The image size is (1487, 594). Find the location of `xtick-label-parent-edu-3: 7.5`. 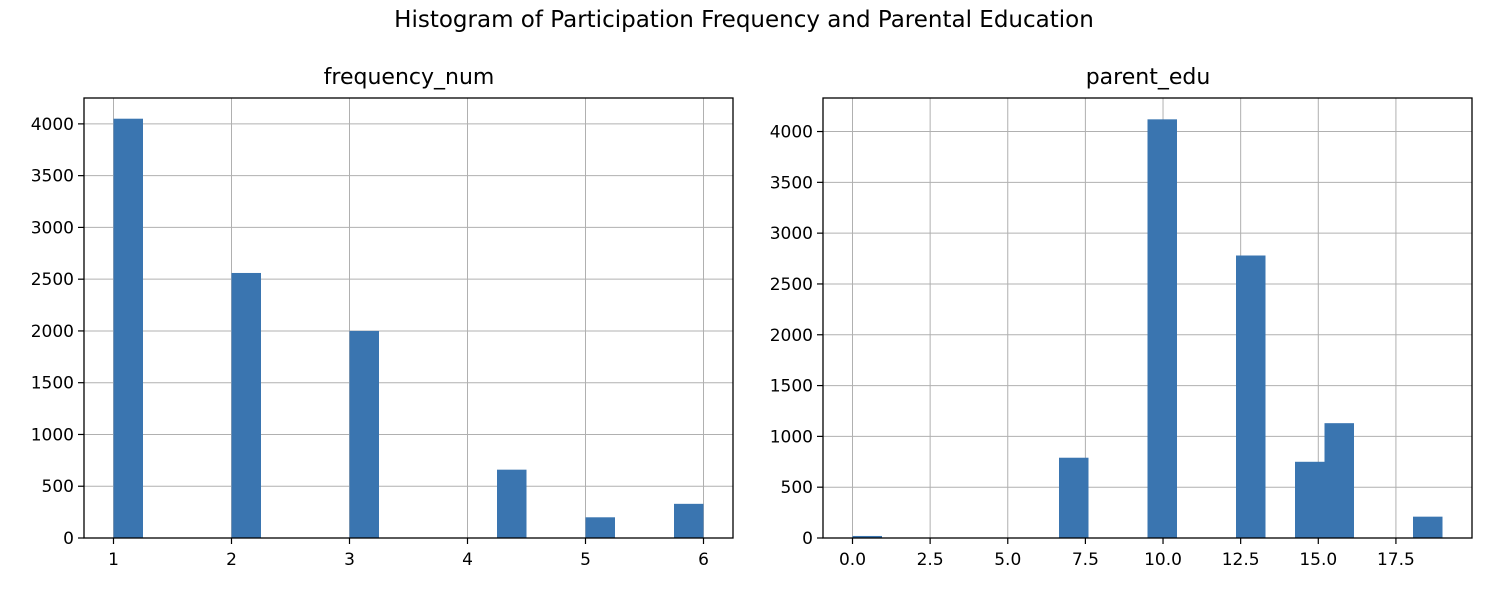

xtick-label-parent-edu-3: 7.5 is located at coordinates (1085, 560).